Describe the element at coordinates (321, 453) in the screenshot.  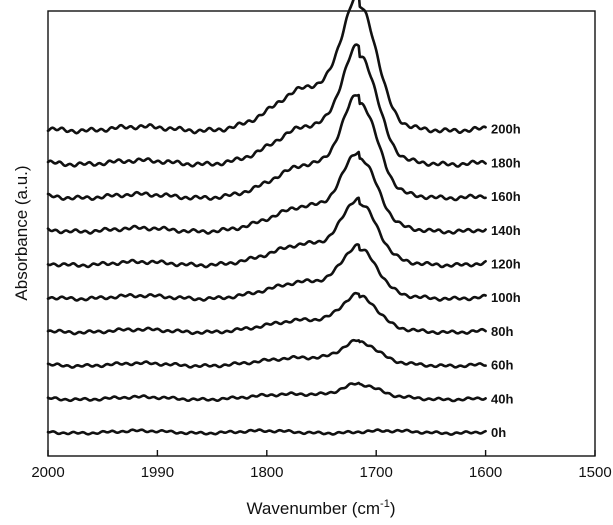
I see `x-ticks` at that location.